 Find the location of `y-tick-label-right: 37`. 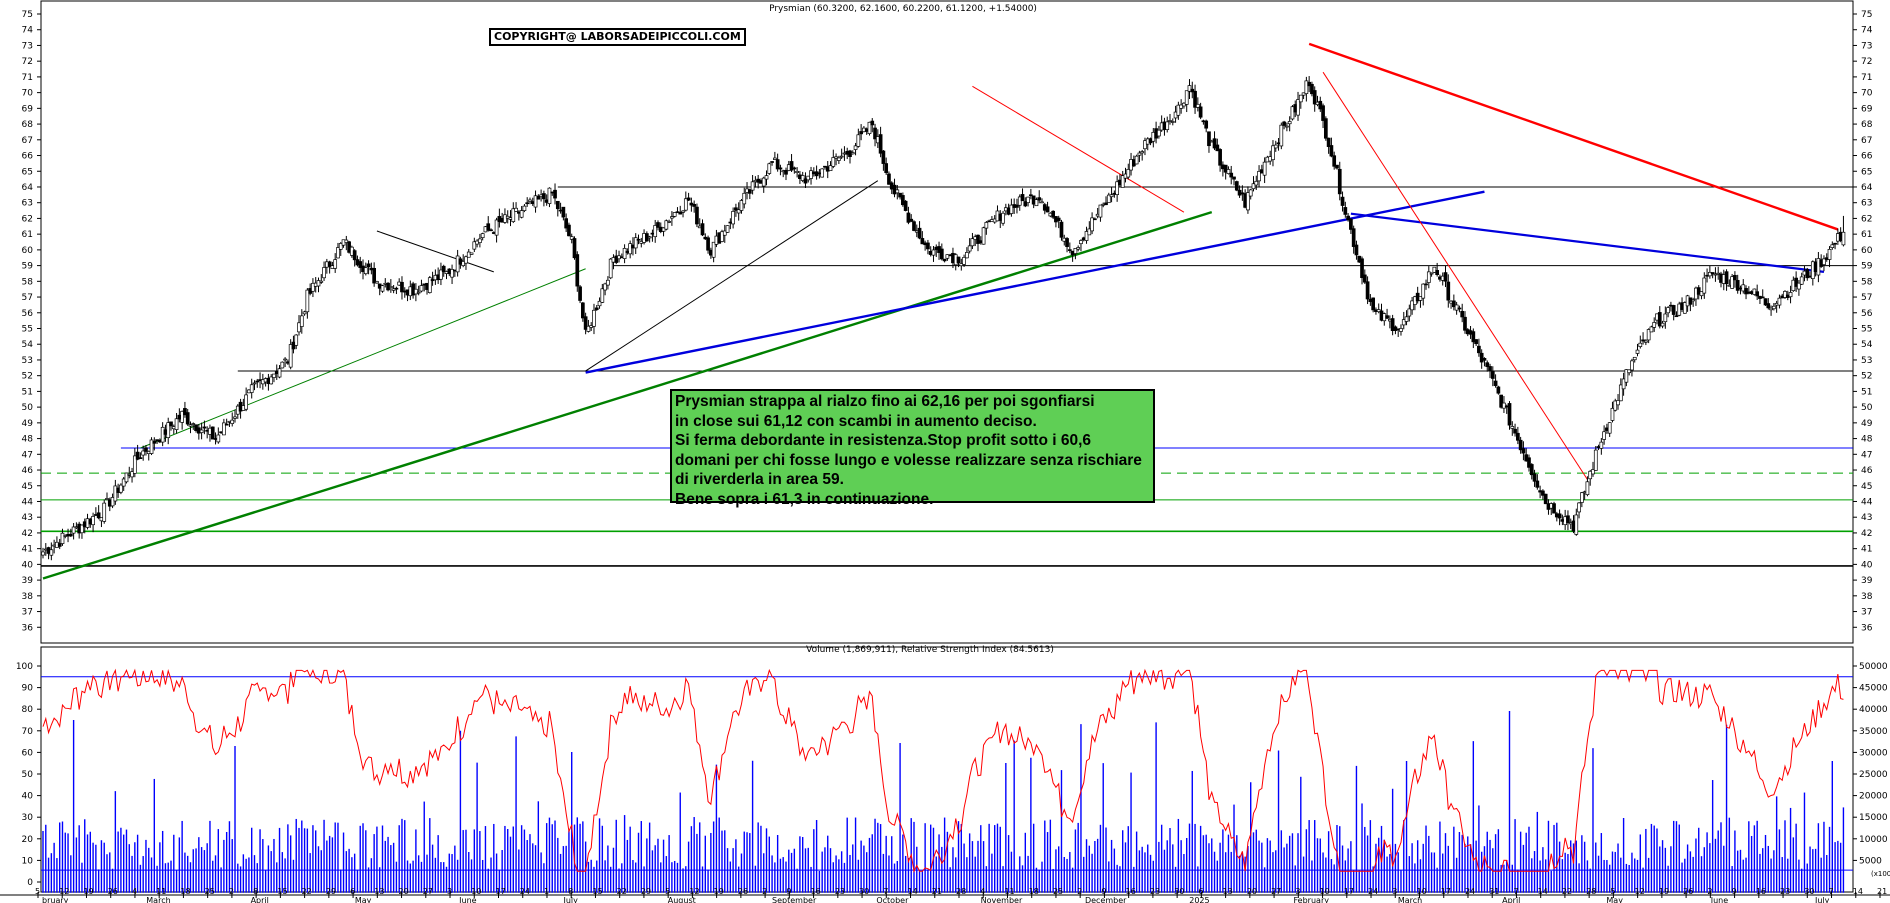

y-tick-label-right: 37 is located at coordinates (1866, 613).